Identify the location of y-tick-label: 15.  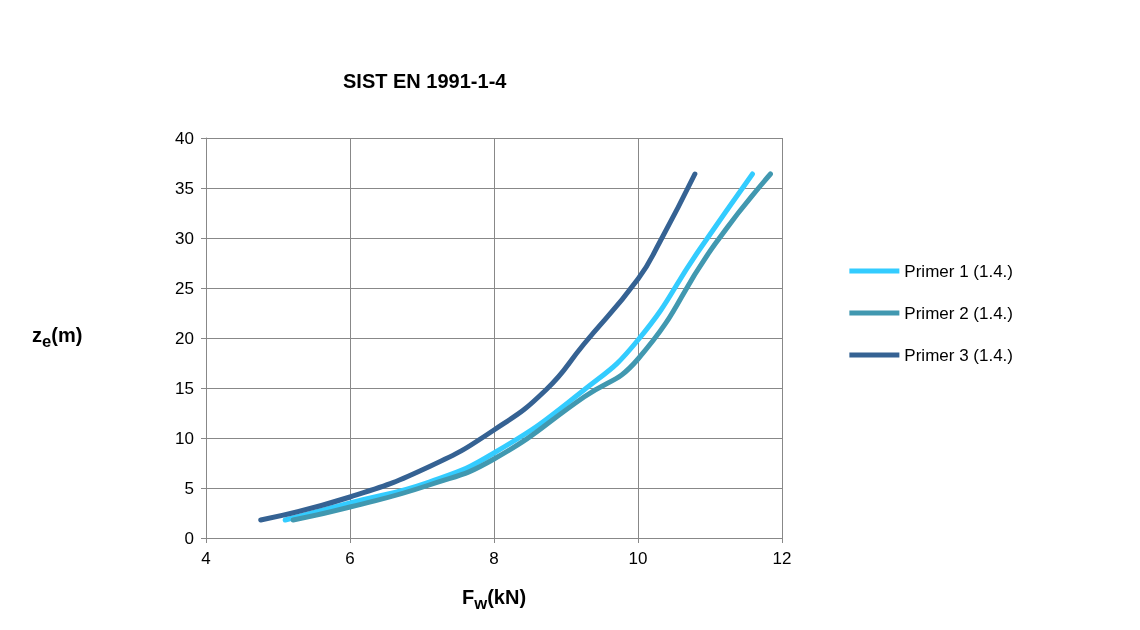
(184, 388).